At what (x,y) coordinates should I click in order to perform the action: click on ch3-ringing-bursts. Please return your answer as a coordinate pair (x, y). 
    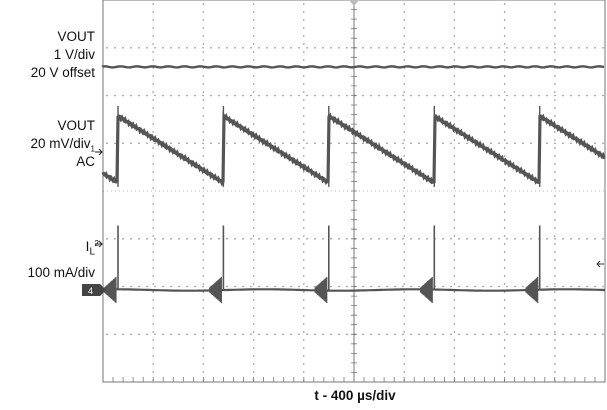
    Looking at the image, I should click on (321, 290).